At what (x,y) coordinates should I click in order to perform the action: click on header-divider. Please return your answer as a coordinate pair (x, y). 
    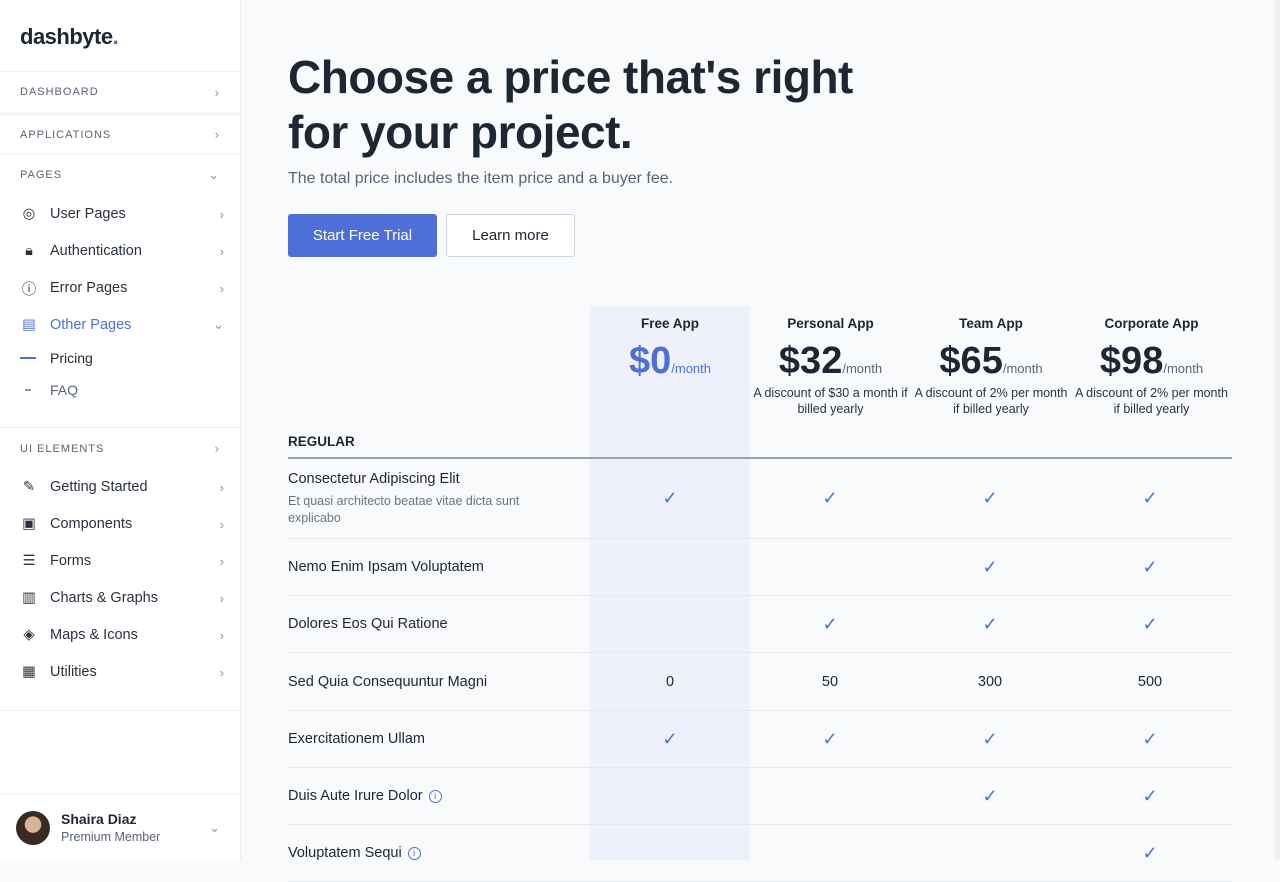
    Looking at the image, I should click on (760, 458).